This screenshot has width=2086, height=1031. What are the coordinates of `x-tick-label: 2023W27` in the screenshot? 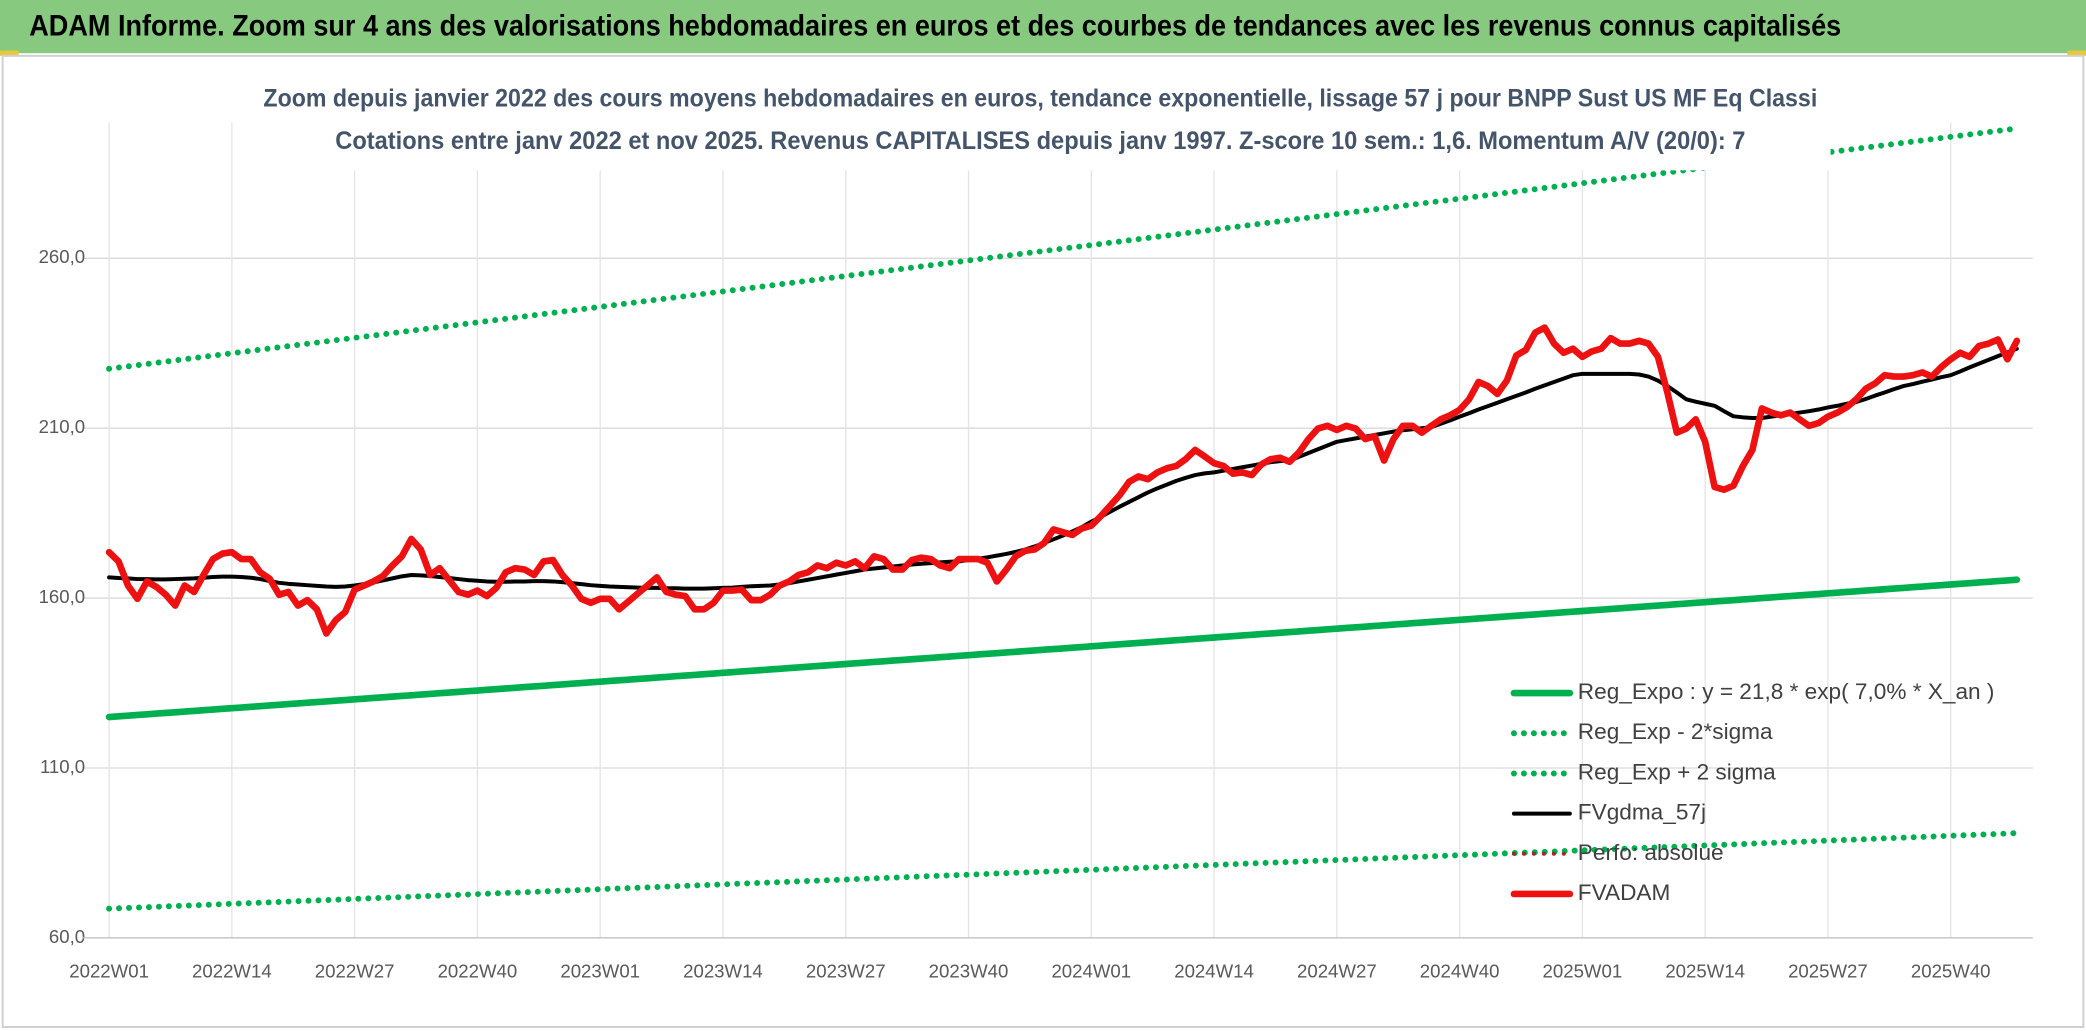 It's located at (846, 970).